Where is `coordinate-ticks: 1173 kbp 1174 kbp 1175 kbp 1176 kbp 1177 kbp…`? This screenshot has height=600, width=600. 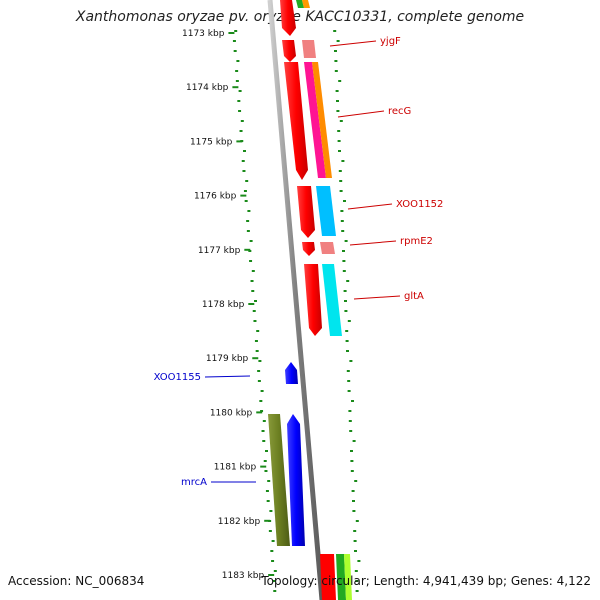
coordinate-ticks: 1173 kbp 1174 kbp 1175 kbp 1176 kbp 1177 kbp… is located at coordinates (228, 305).